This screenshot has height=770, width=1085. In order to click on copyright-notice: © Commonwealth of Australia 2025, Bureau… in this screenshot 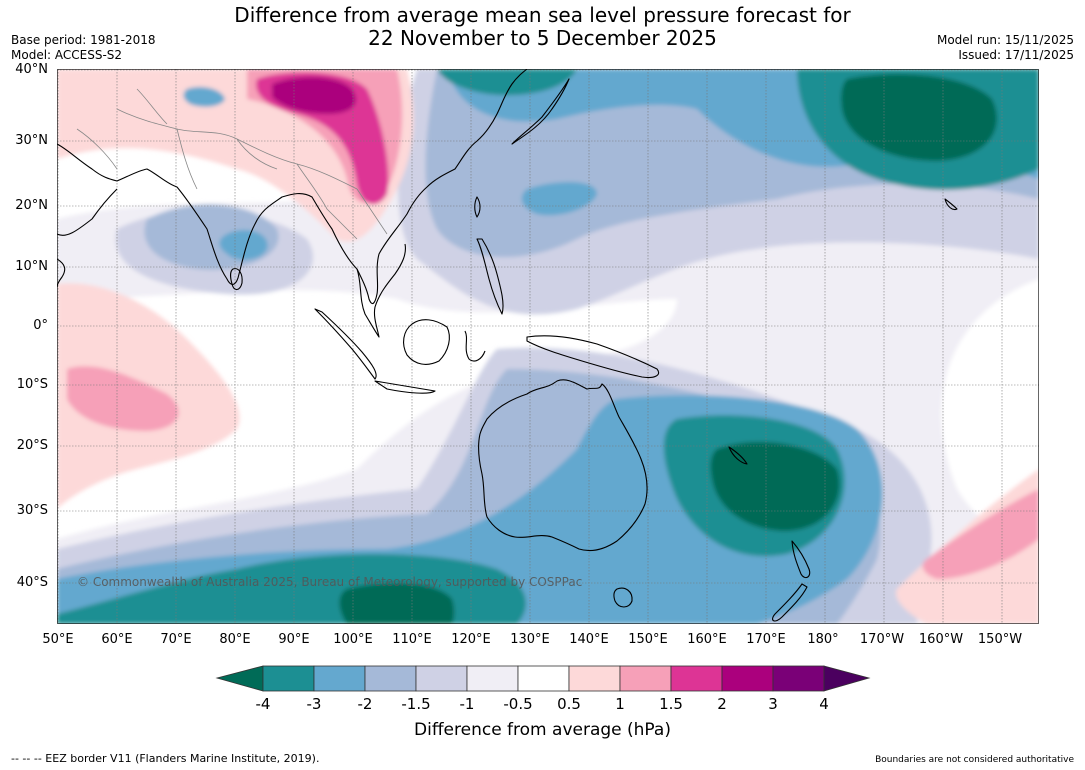, I will do `click(330, 582)`.